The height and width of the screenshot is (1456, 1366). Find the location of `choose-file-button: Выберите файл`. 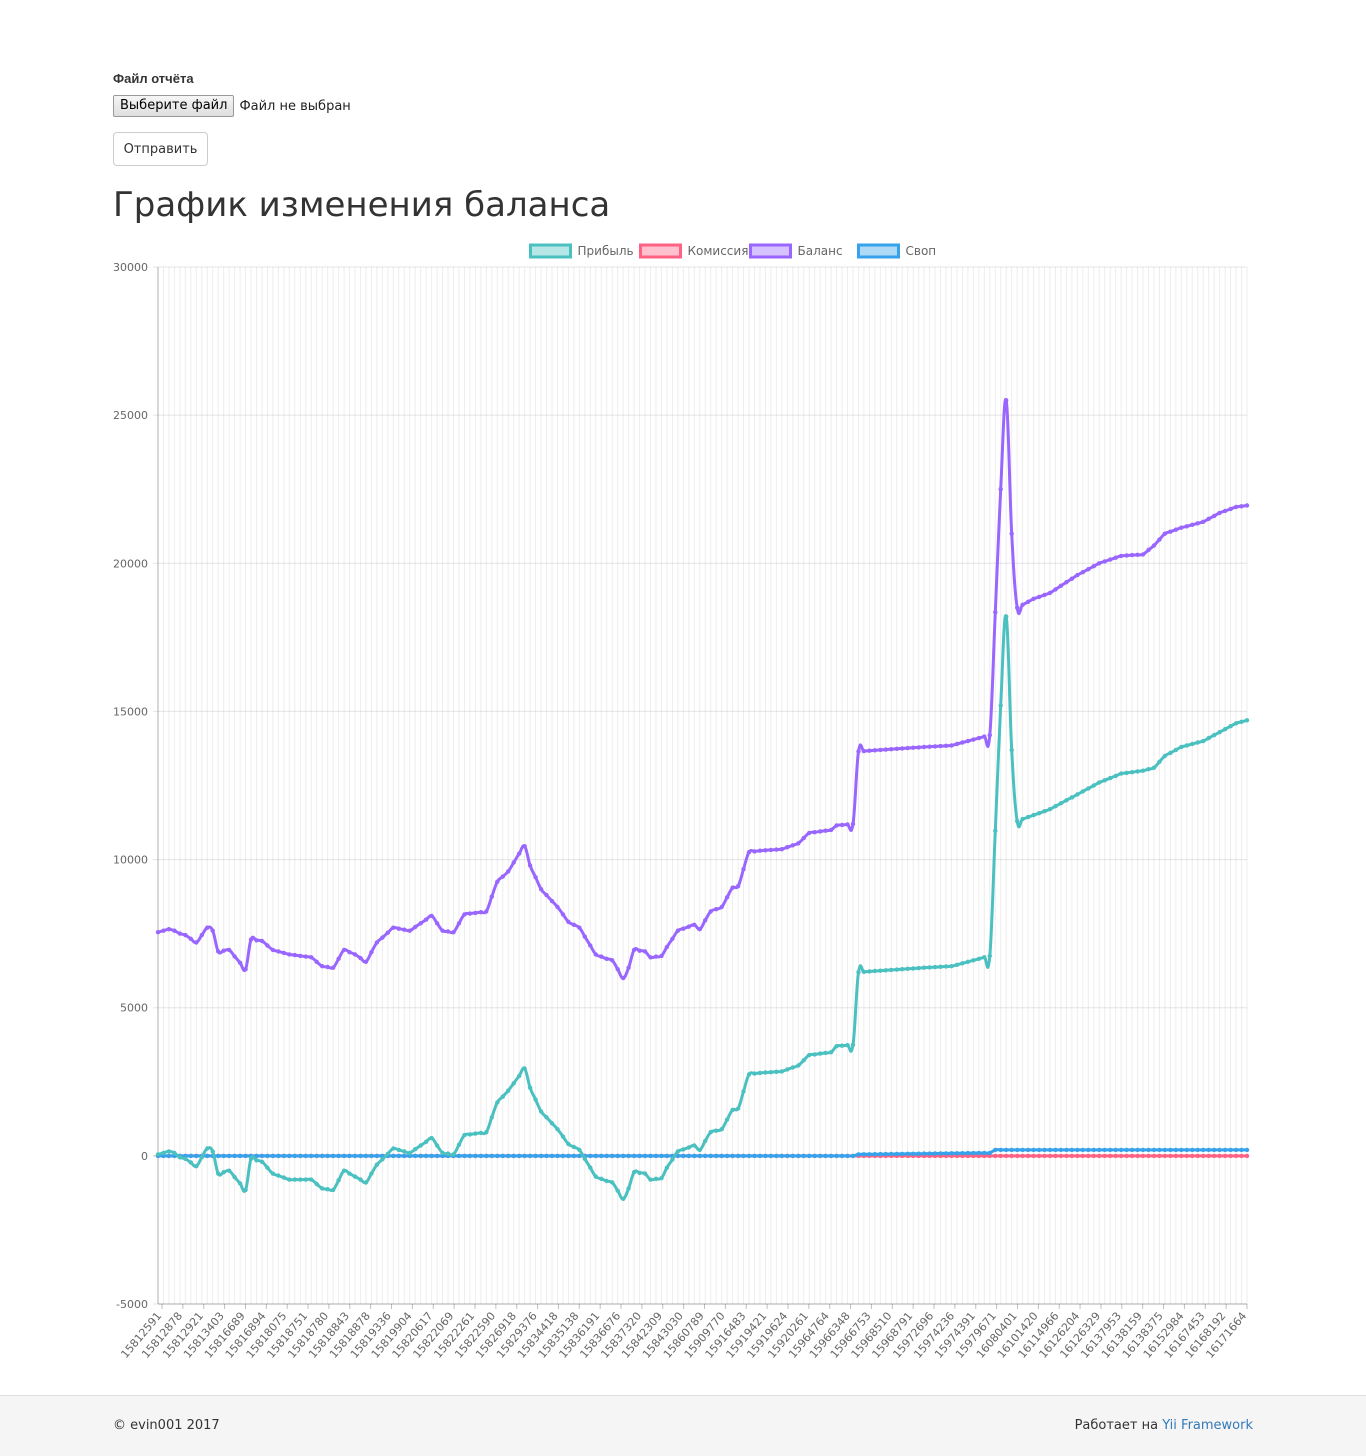

choose-file-button: Выберите файл is located at coordinates (173, 106).